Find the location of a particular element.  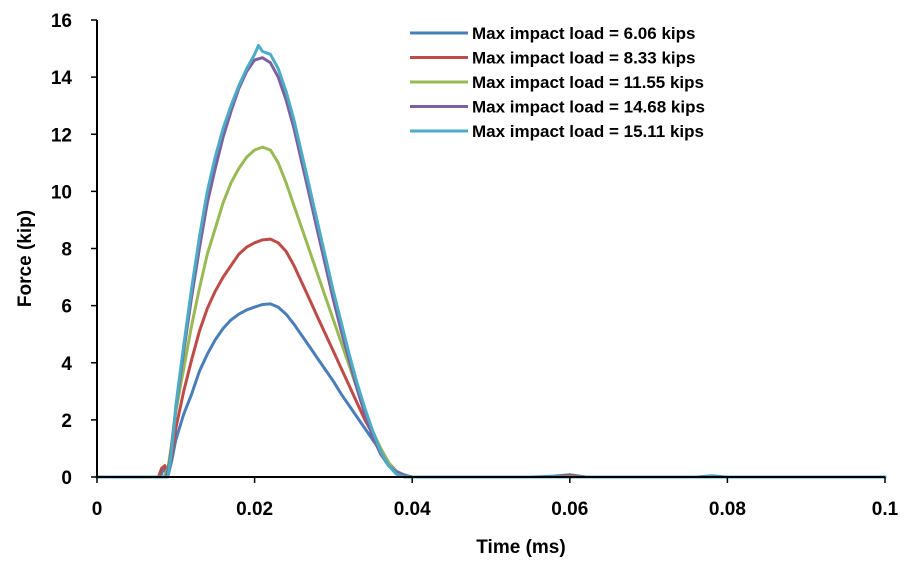

y-tick-label: 2 is located at coordinates (66, 421).